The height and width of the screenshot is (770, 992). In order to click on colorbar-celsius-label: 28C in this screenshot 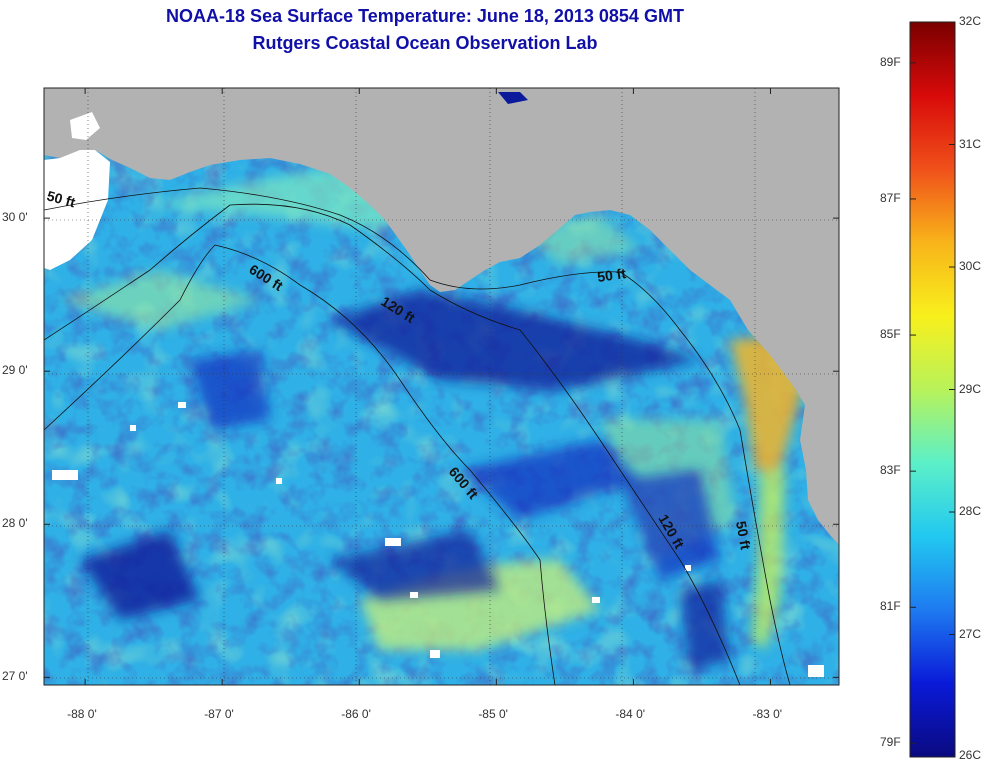, I will do `click(970, 511)`.